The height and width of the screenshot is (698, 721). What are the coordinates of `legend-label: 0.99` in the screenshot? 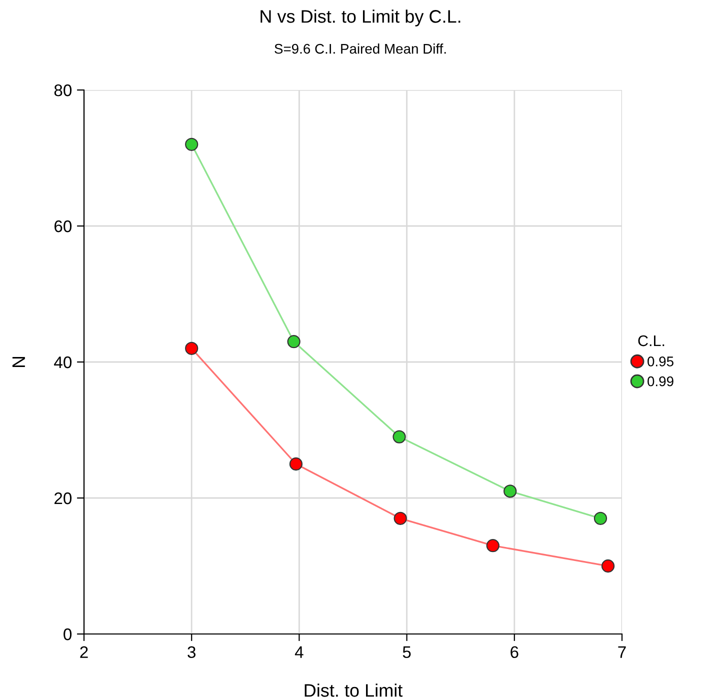 It's located at (661, 381).